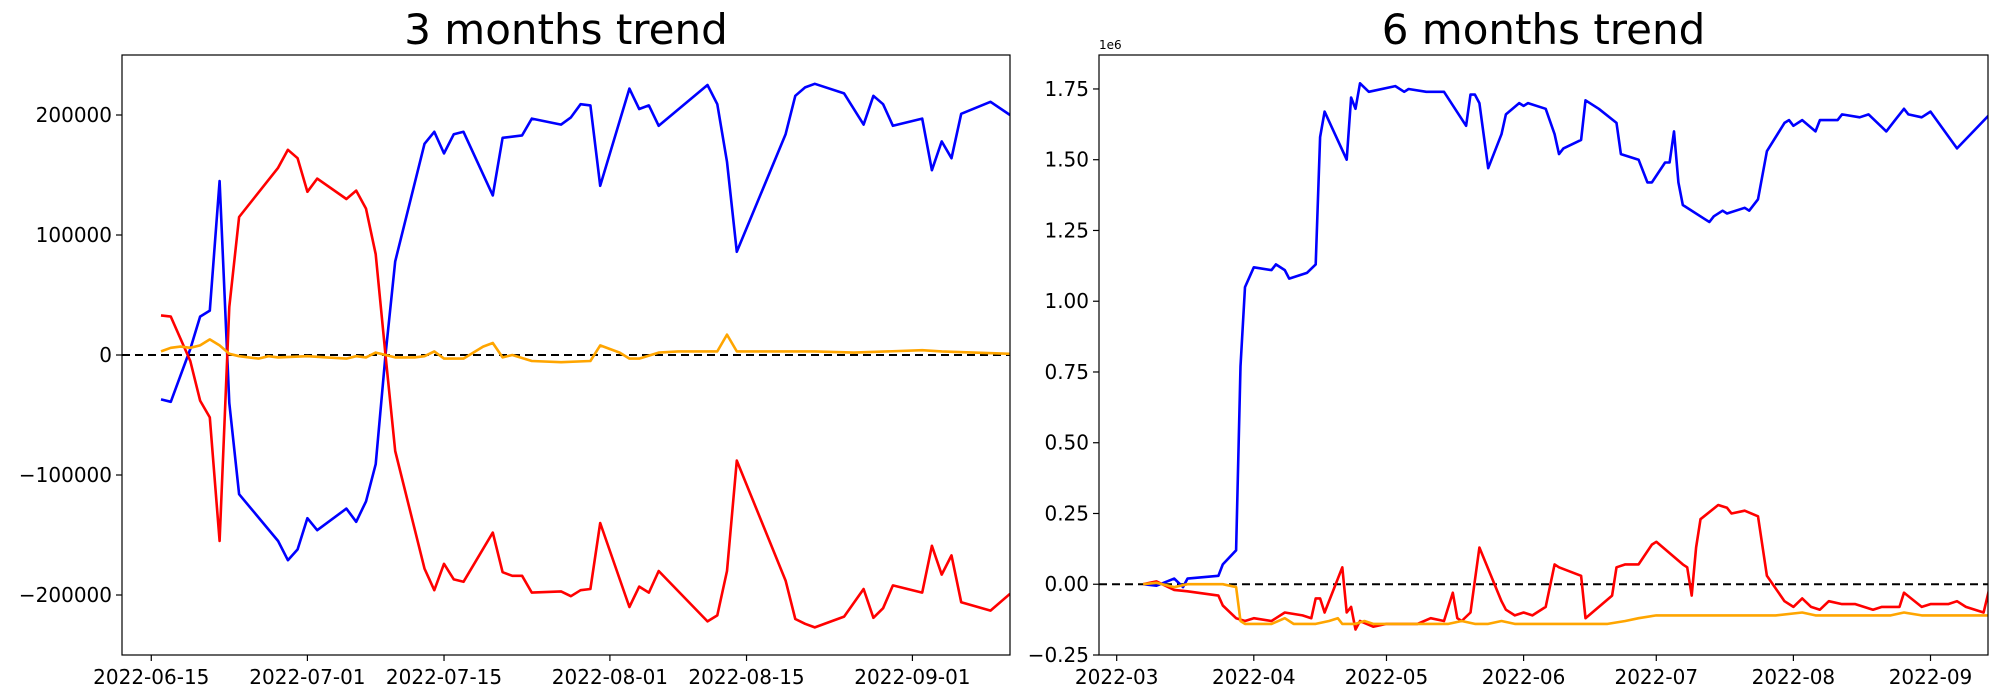 Image resolution: width=2000 pixels, height=700 pixels. Describe the element at coordinates (1794, 677) in the screenshot. I see `x-tick-label: 2022-08` at that location.